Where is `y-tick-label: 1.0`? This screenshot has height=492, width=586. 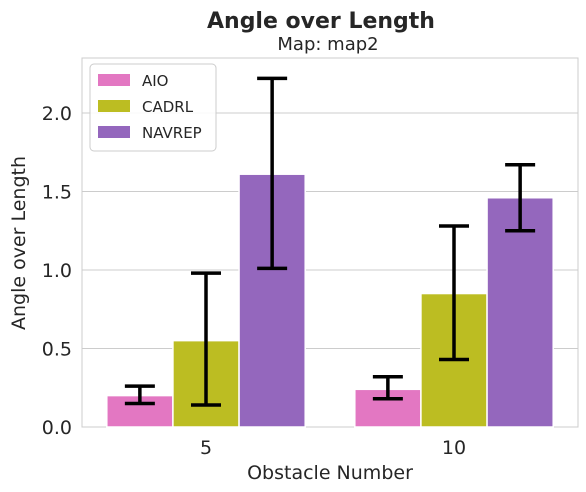 y-tick-label: 1.0 is located at coordinates (57, 271).